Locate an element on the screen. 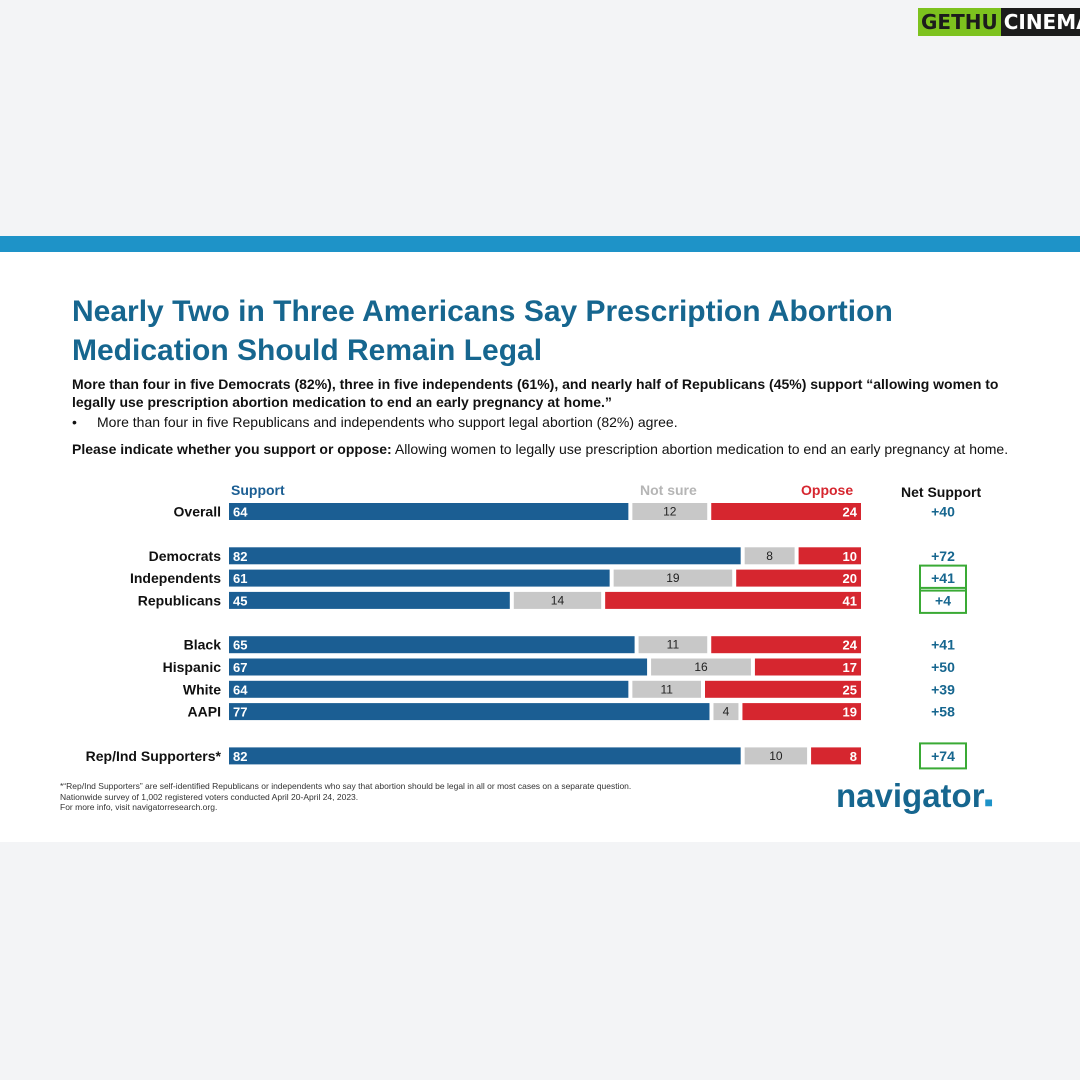 The width and height of the screenshot is (1080, 1080). navigator-logo: navigator■ is located at coordinates (914, 799).